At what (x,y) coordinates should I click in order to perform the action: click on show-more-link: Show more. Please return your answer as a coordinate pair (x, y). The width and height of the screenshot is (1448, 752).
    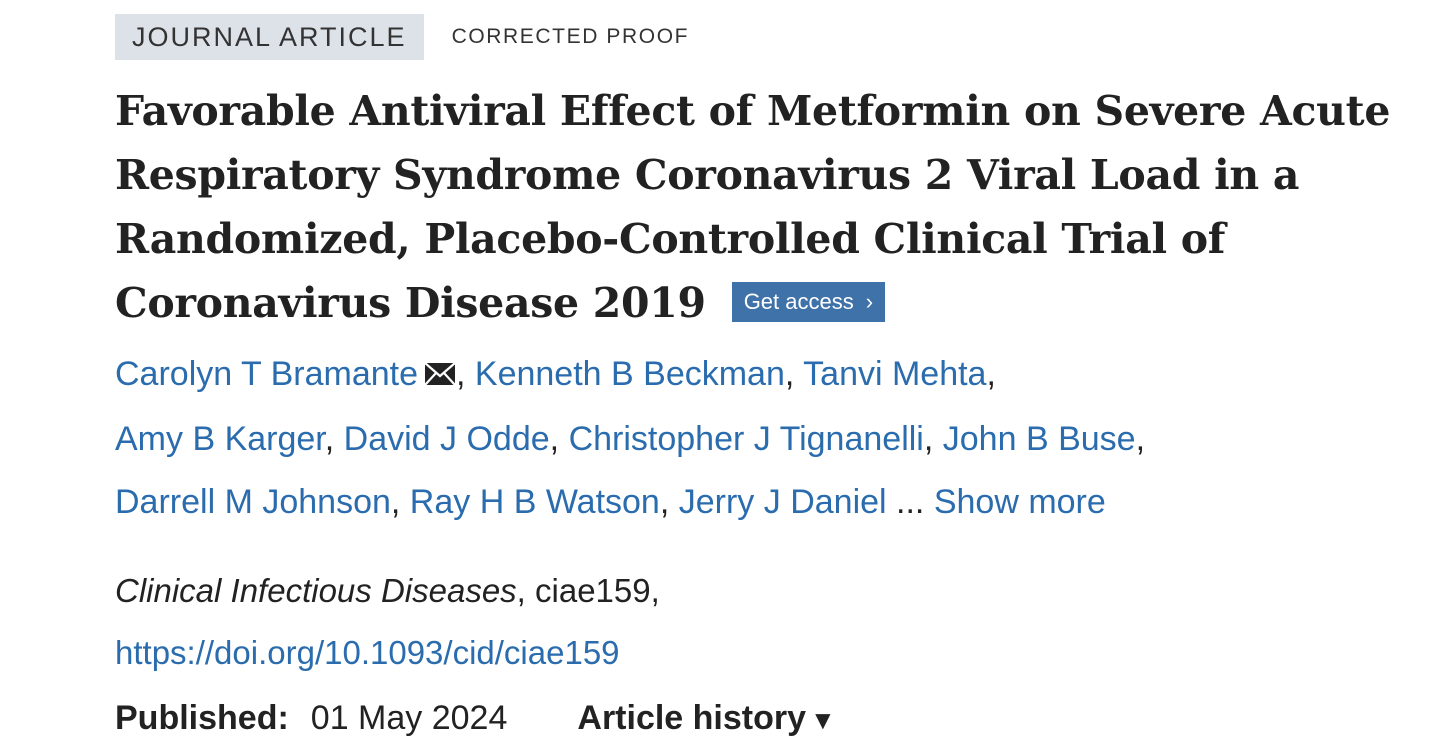
    Looking at the image, I should click on (1019, 502).